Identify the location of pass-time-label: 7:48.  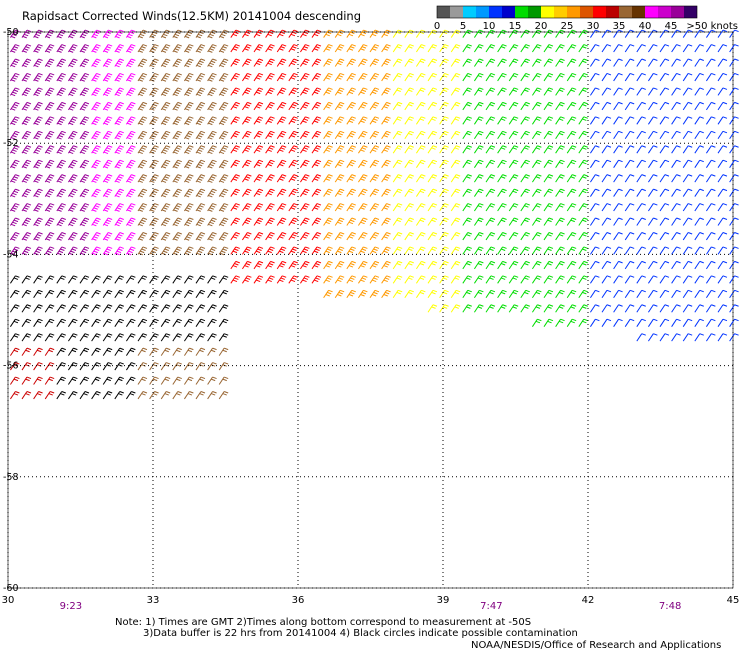
(670, 606).